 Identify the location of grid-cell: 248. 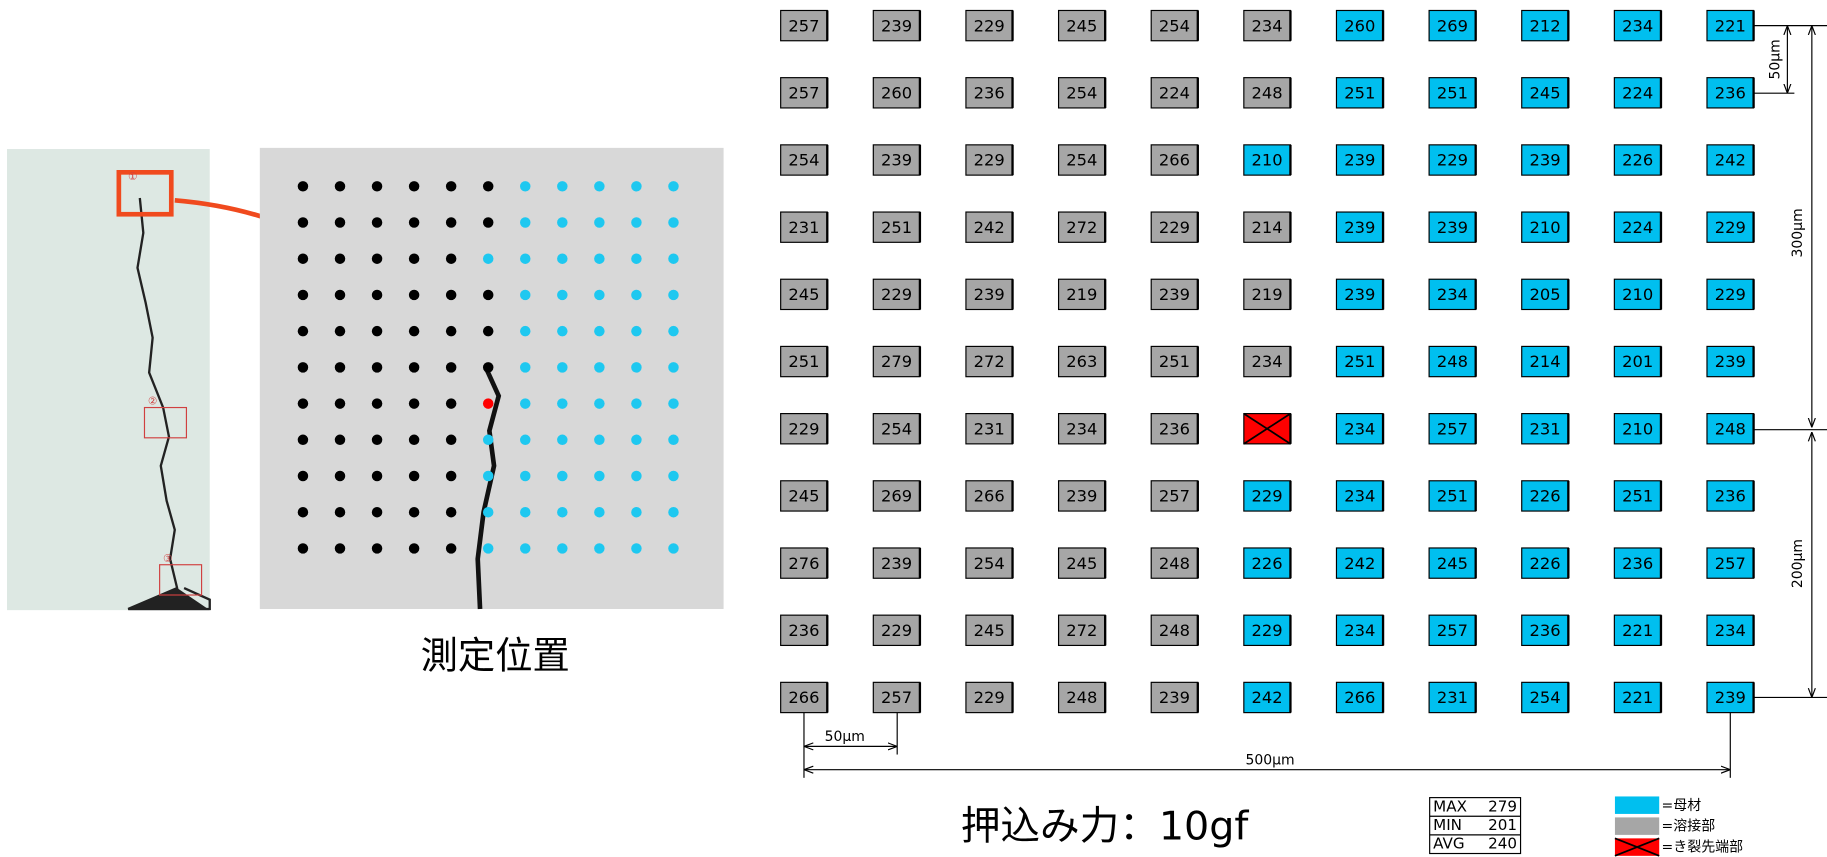
(1730, 429).